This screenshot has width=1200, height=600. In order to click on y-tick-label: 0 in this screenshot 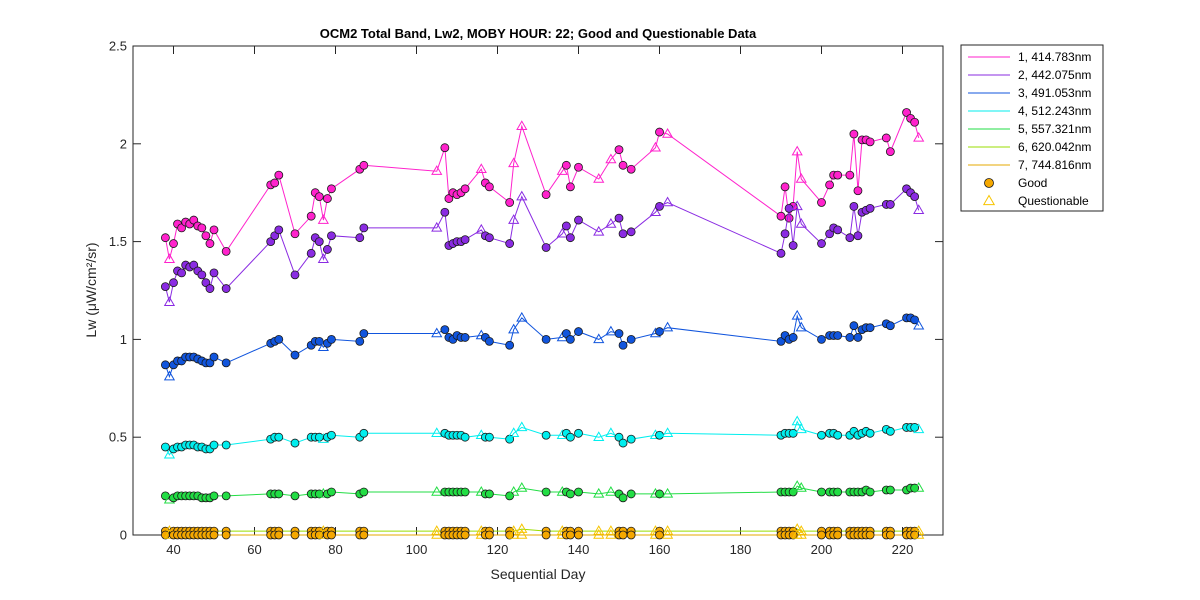, I will do `click(123, 535)`.